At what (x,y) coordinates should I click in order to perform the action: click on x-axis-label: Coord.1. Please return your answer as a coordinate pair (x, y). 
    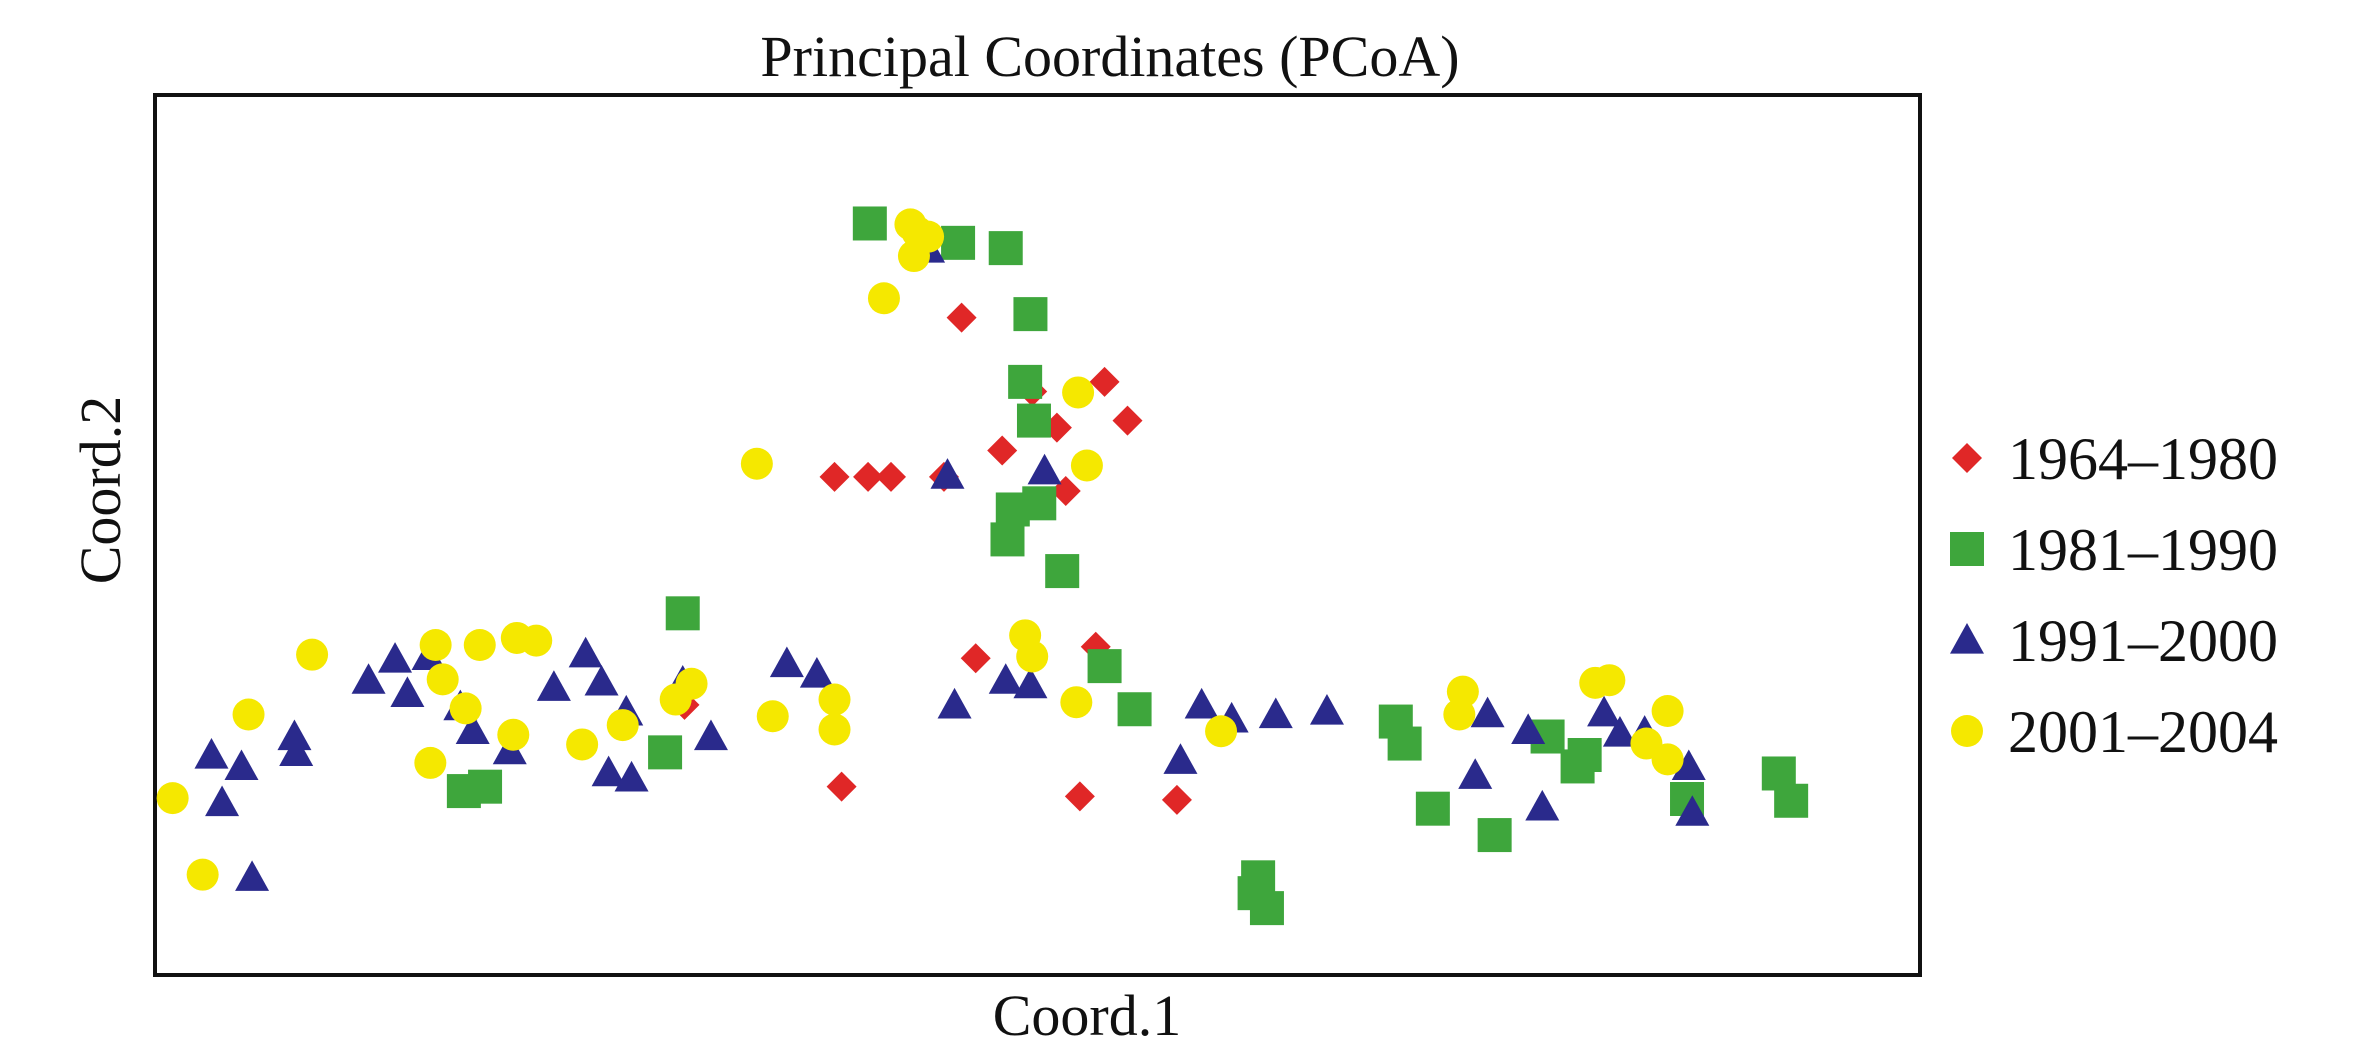
    Looking at the image, I should click on (1087, 1015).